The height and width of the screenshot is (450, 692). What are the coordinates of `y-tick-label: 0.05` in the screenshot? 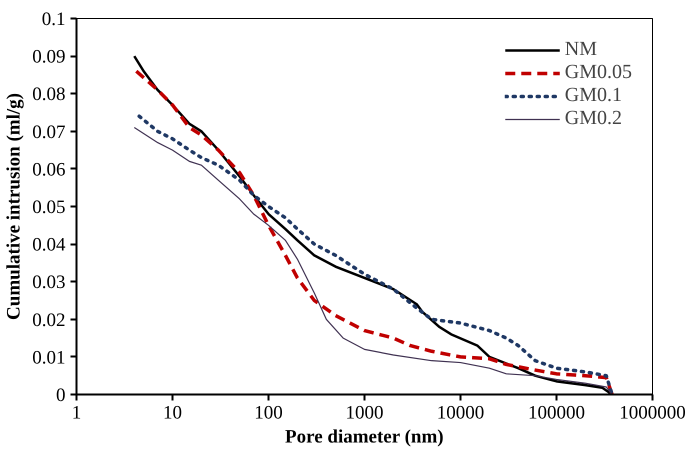 It's located at (49, 207).